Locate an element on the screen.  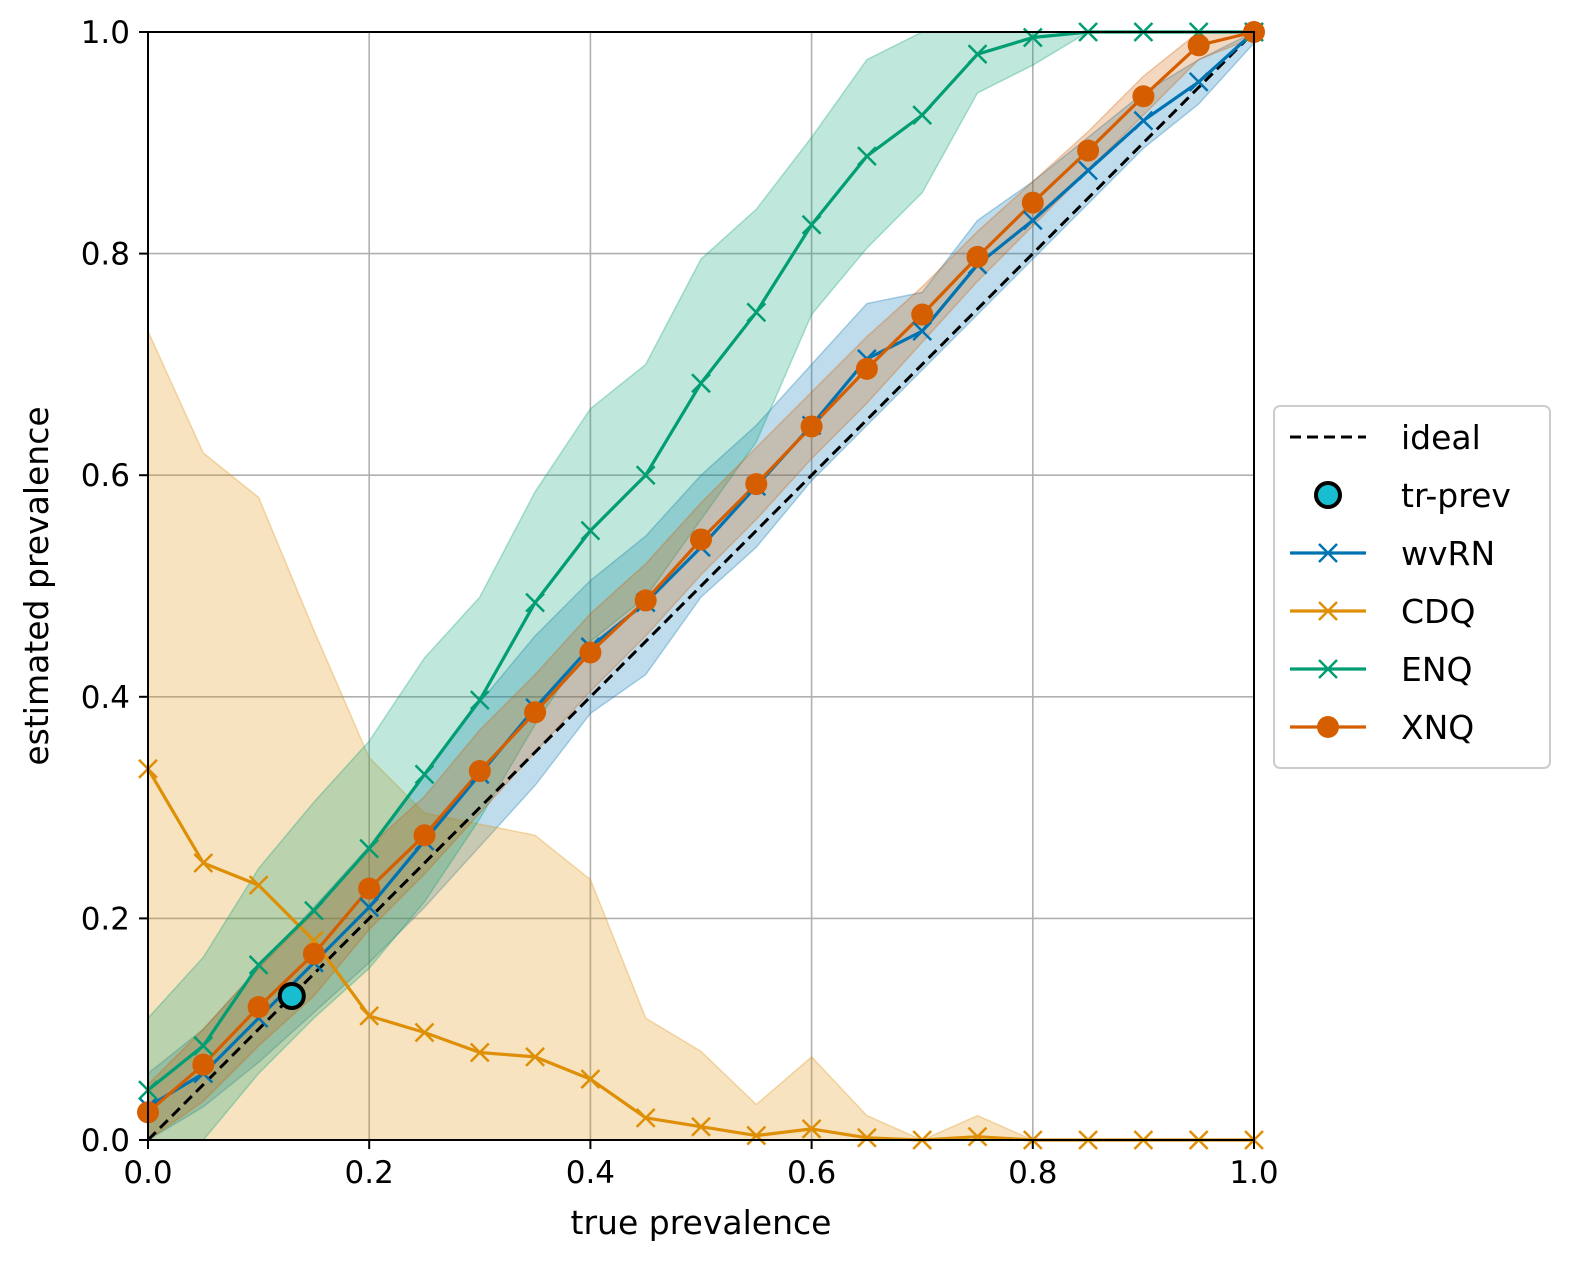
x-tick-labels: 0.0 0.2 0.4 0.6 0.8 1.0 is located at coordinates (700, 1173).